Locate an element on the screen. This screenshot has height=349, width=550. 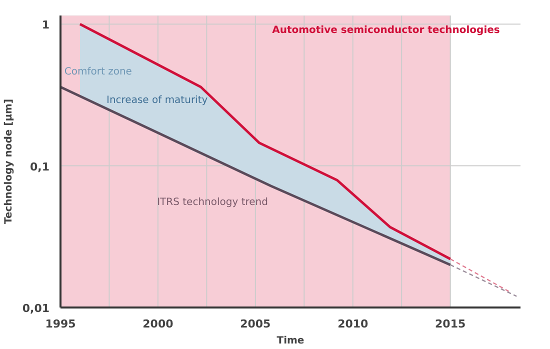
x-axis-title: Time is located at coordinates (290, 341).